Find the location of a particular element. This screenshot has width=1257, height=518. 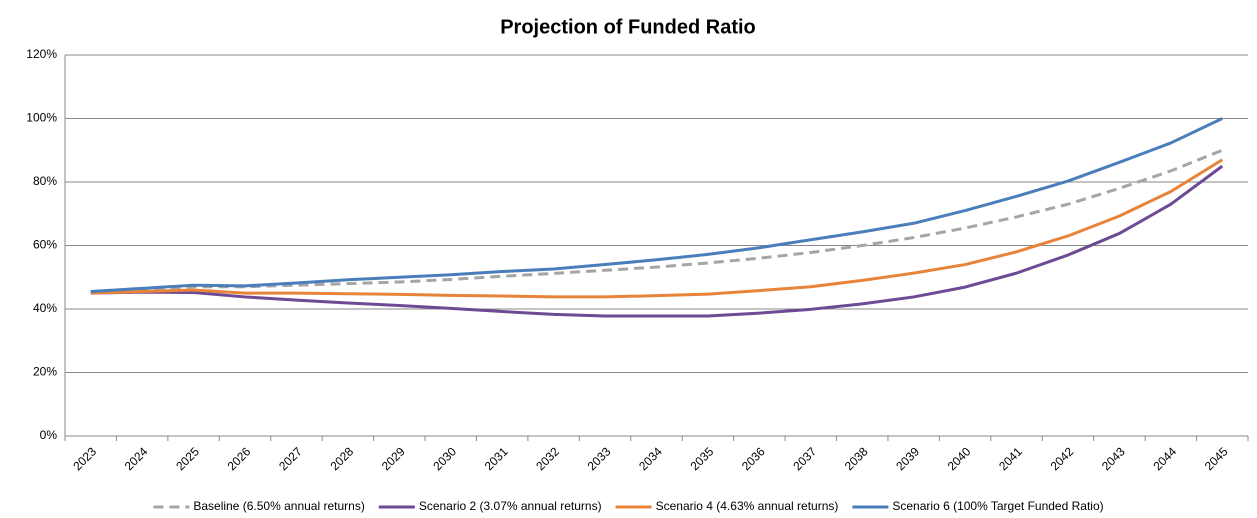

x-tick-label: 2043 is located at coordinates (1113, 458).